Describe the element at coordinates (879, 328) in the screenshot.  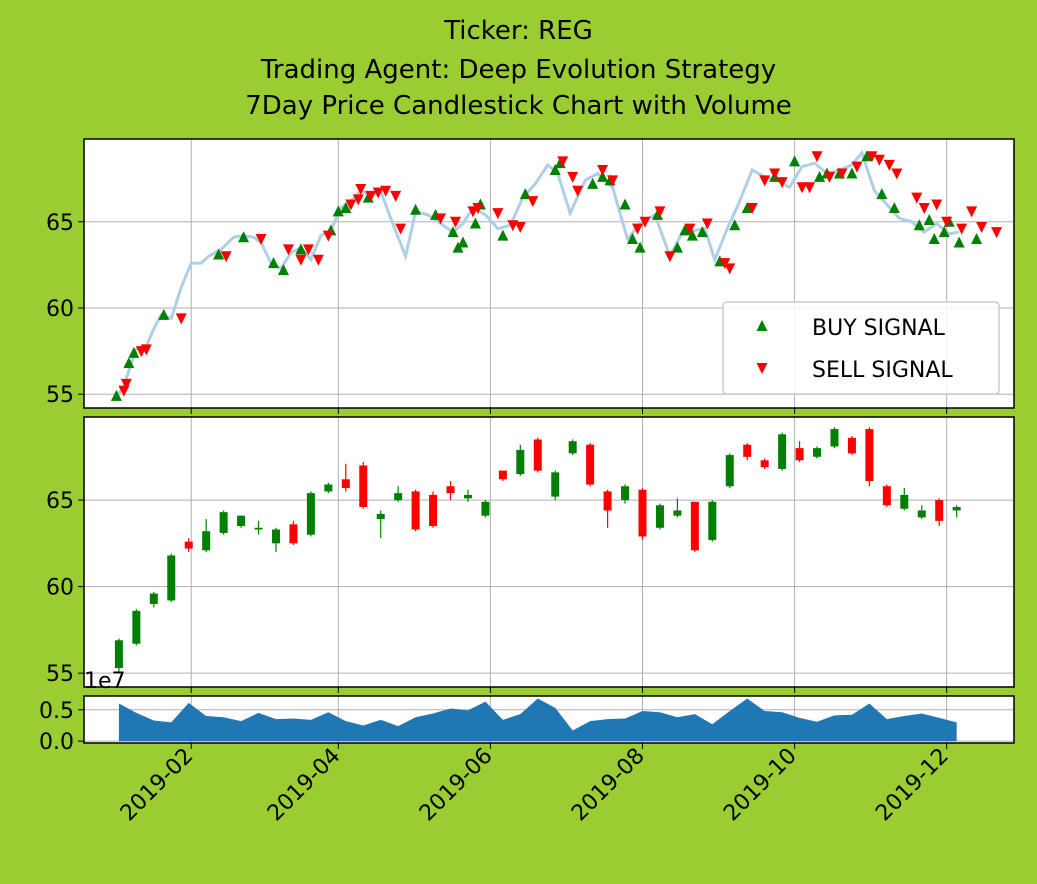
I see `legend-buy-label: BUY SIGNAL` at that location.